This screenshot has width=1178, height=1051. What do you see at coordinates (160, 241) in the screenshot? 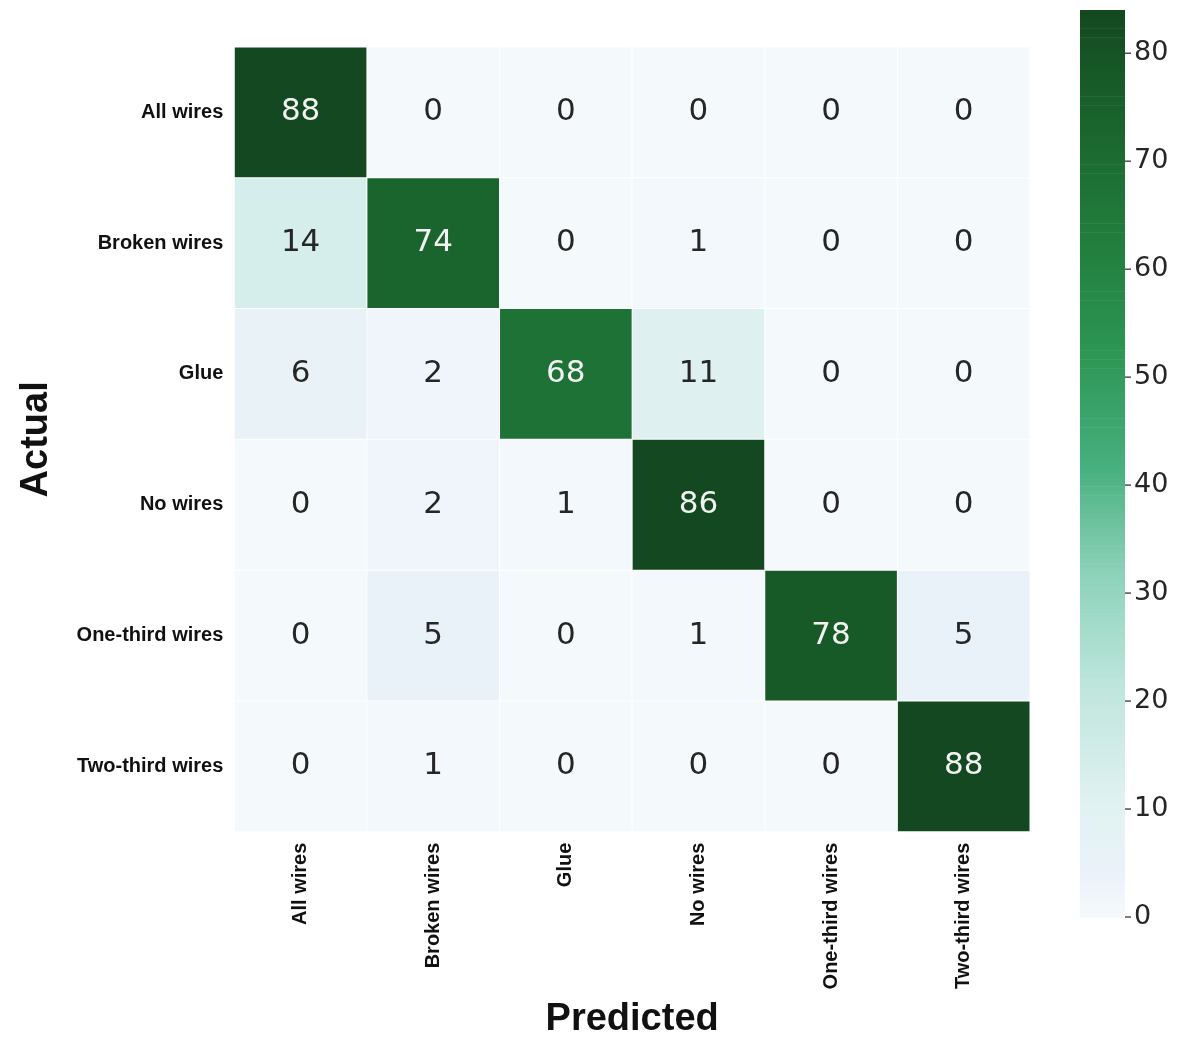
I see `y-tick-label: Broken wires` at bounding box center [160, 241].